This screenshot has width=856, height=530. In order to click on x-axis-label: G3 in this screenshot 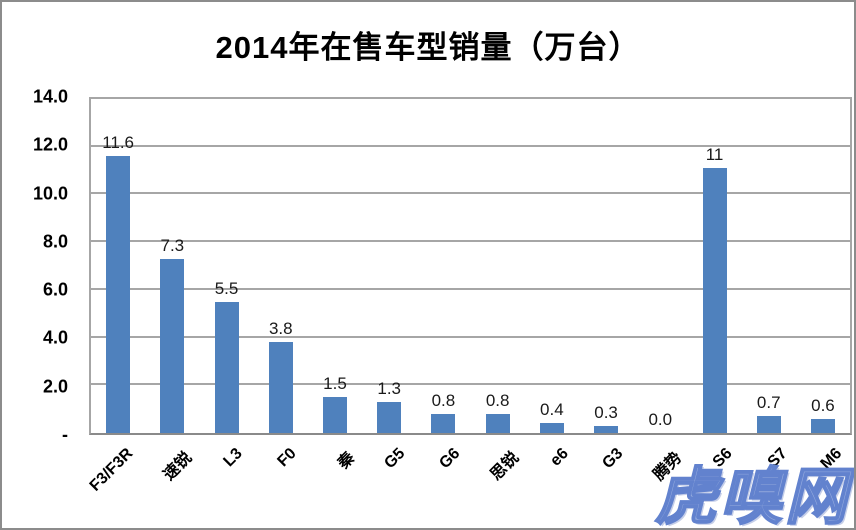, I will do `click(613, 459)`.